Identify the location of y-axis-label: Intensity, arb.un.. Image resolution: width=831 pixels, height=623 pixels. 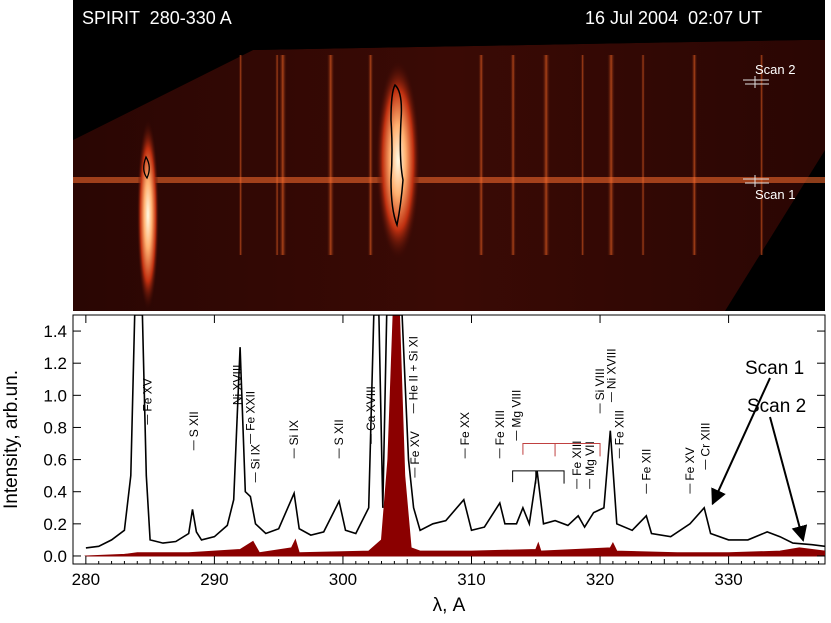
(11, 439).